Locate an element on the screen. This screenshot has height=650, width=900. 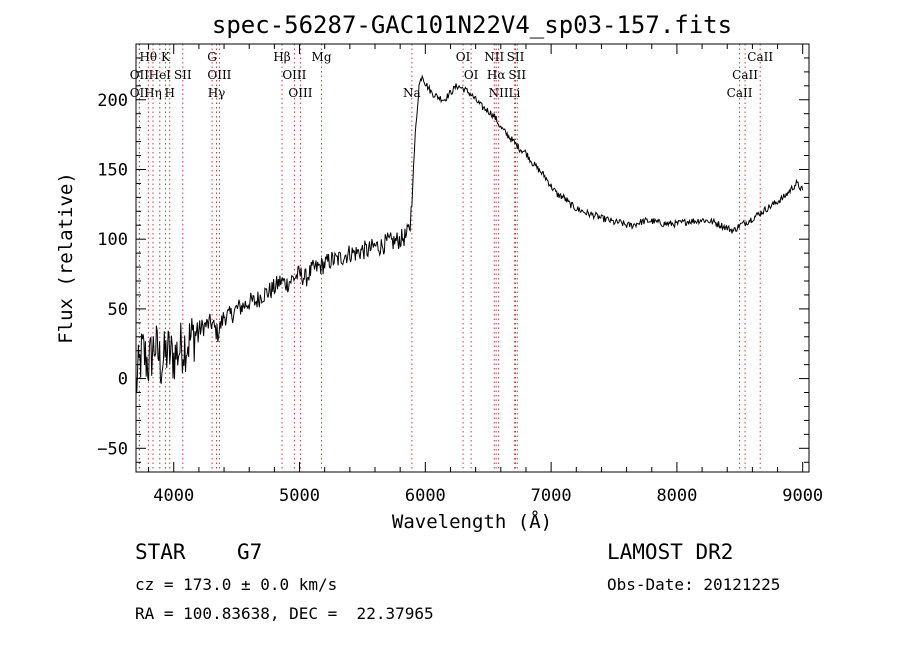
spectral-line-label: Mg is located at coordinates (322, 57).